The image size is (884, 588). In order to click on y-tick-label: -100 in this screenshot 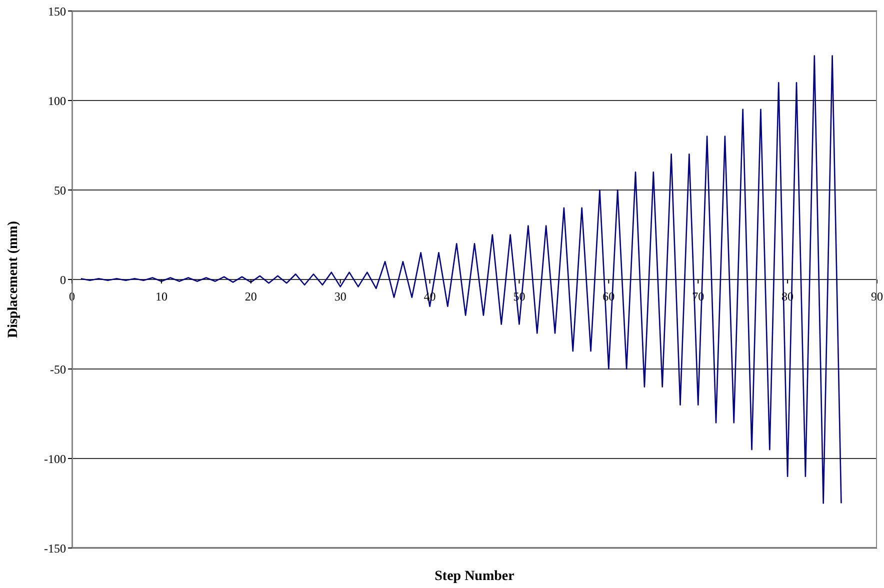, I will do `click(55, 459)`.